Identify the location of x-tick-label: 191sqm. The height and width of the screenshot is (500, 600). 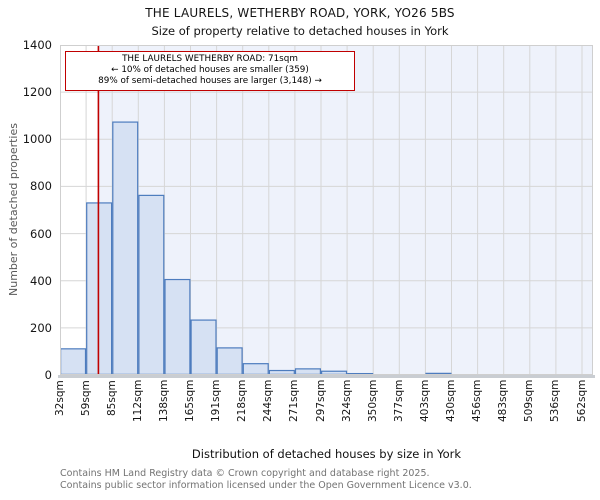
(216, 401).